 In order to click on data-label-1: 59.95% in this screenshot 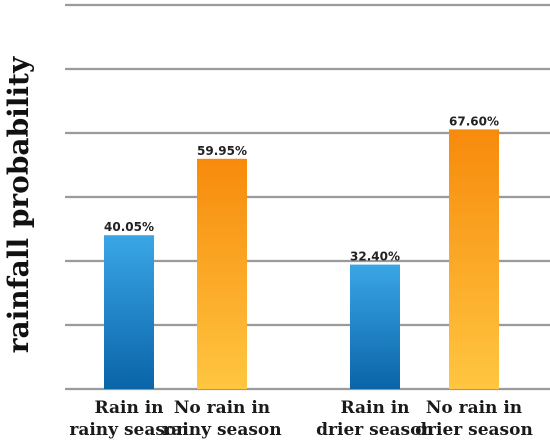, I will do `click(222, 151)`.